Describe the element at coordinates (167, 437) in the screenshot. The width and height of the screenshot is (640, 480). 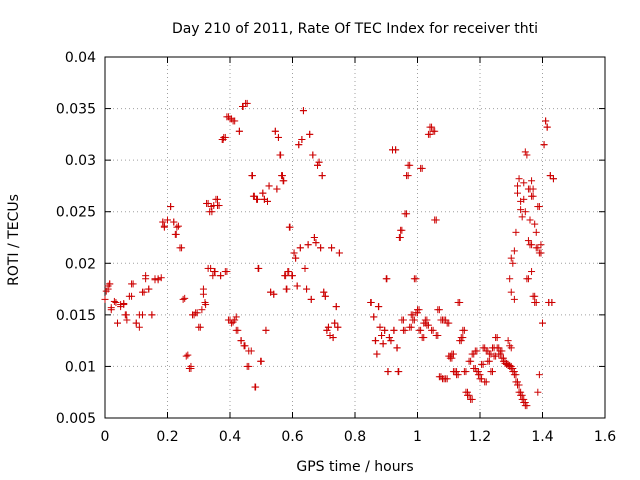
I see `x-tick-label: 0.2` at that location.